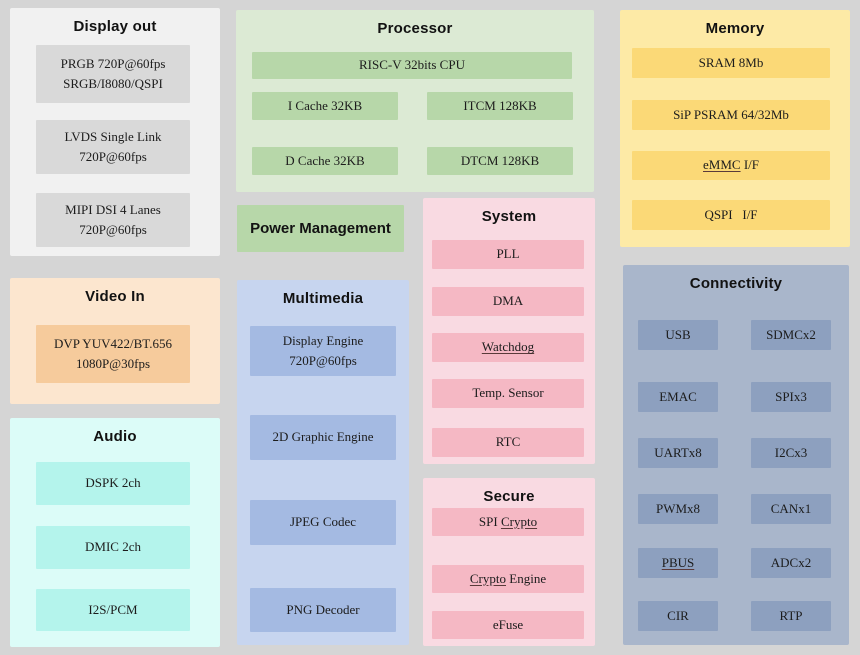 This screenshot has height=655, width=860. What do you see at coordinates (113, 147) in the screenshot?
I see `block-lvds: LVDS Single Link 720P@60fps` at bounding box center [113, 147].